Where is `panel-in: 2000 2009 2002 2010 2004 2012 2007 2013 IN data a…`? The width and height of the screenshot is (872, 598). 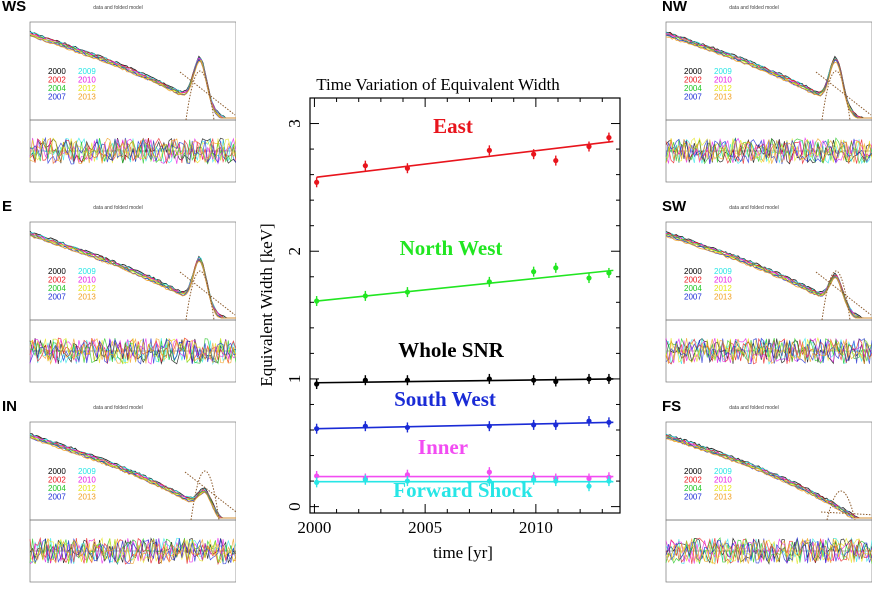
panel-in: 2000 2009 2002 2010 2004 2012 2007 2013 IN data a… is located at coordinates (118, 498).